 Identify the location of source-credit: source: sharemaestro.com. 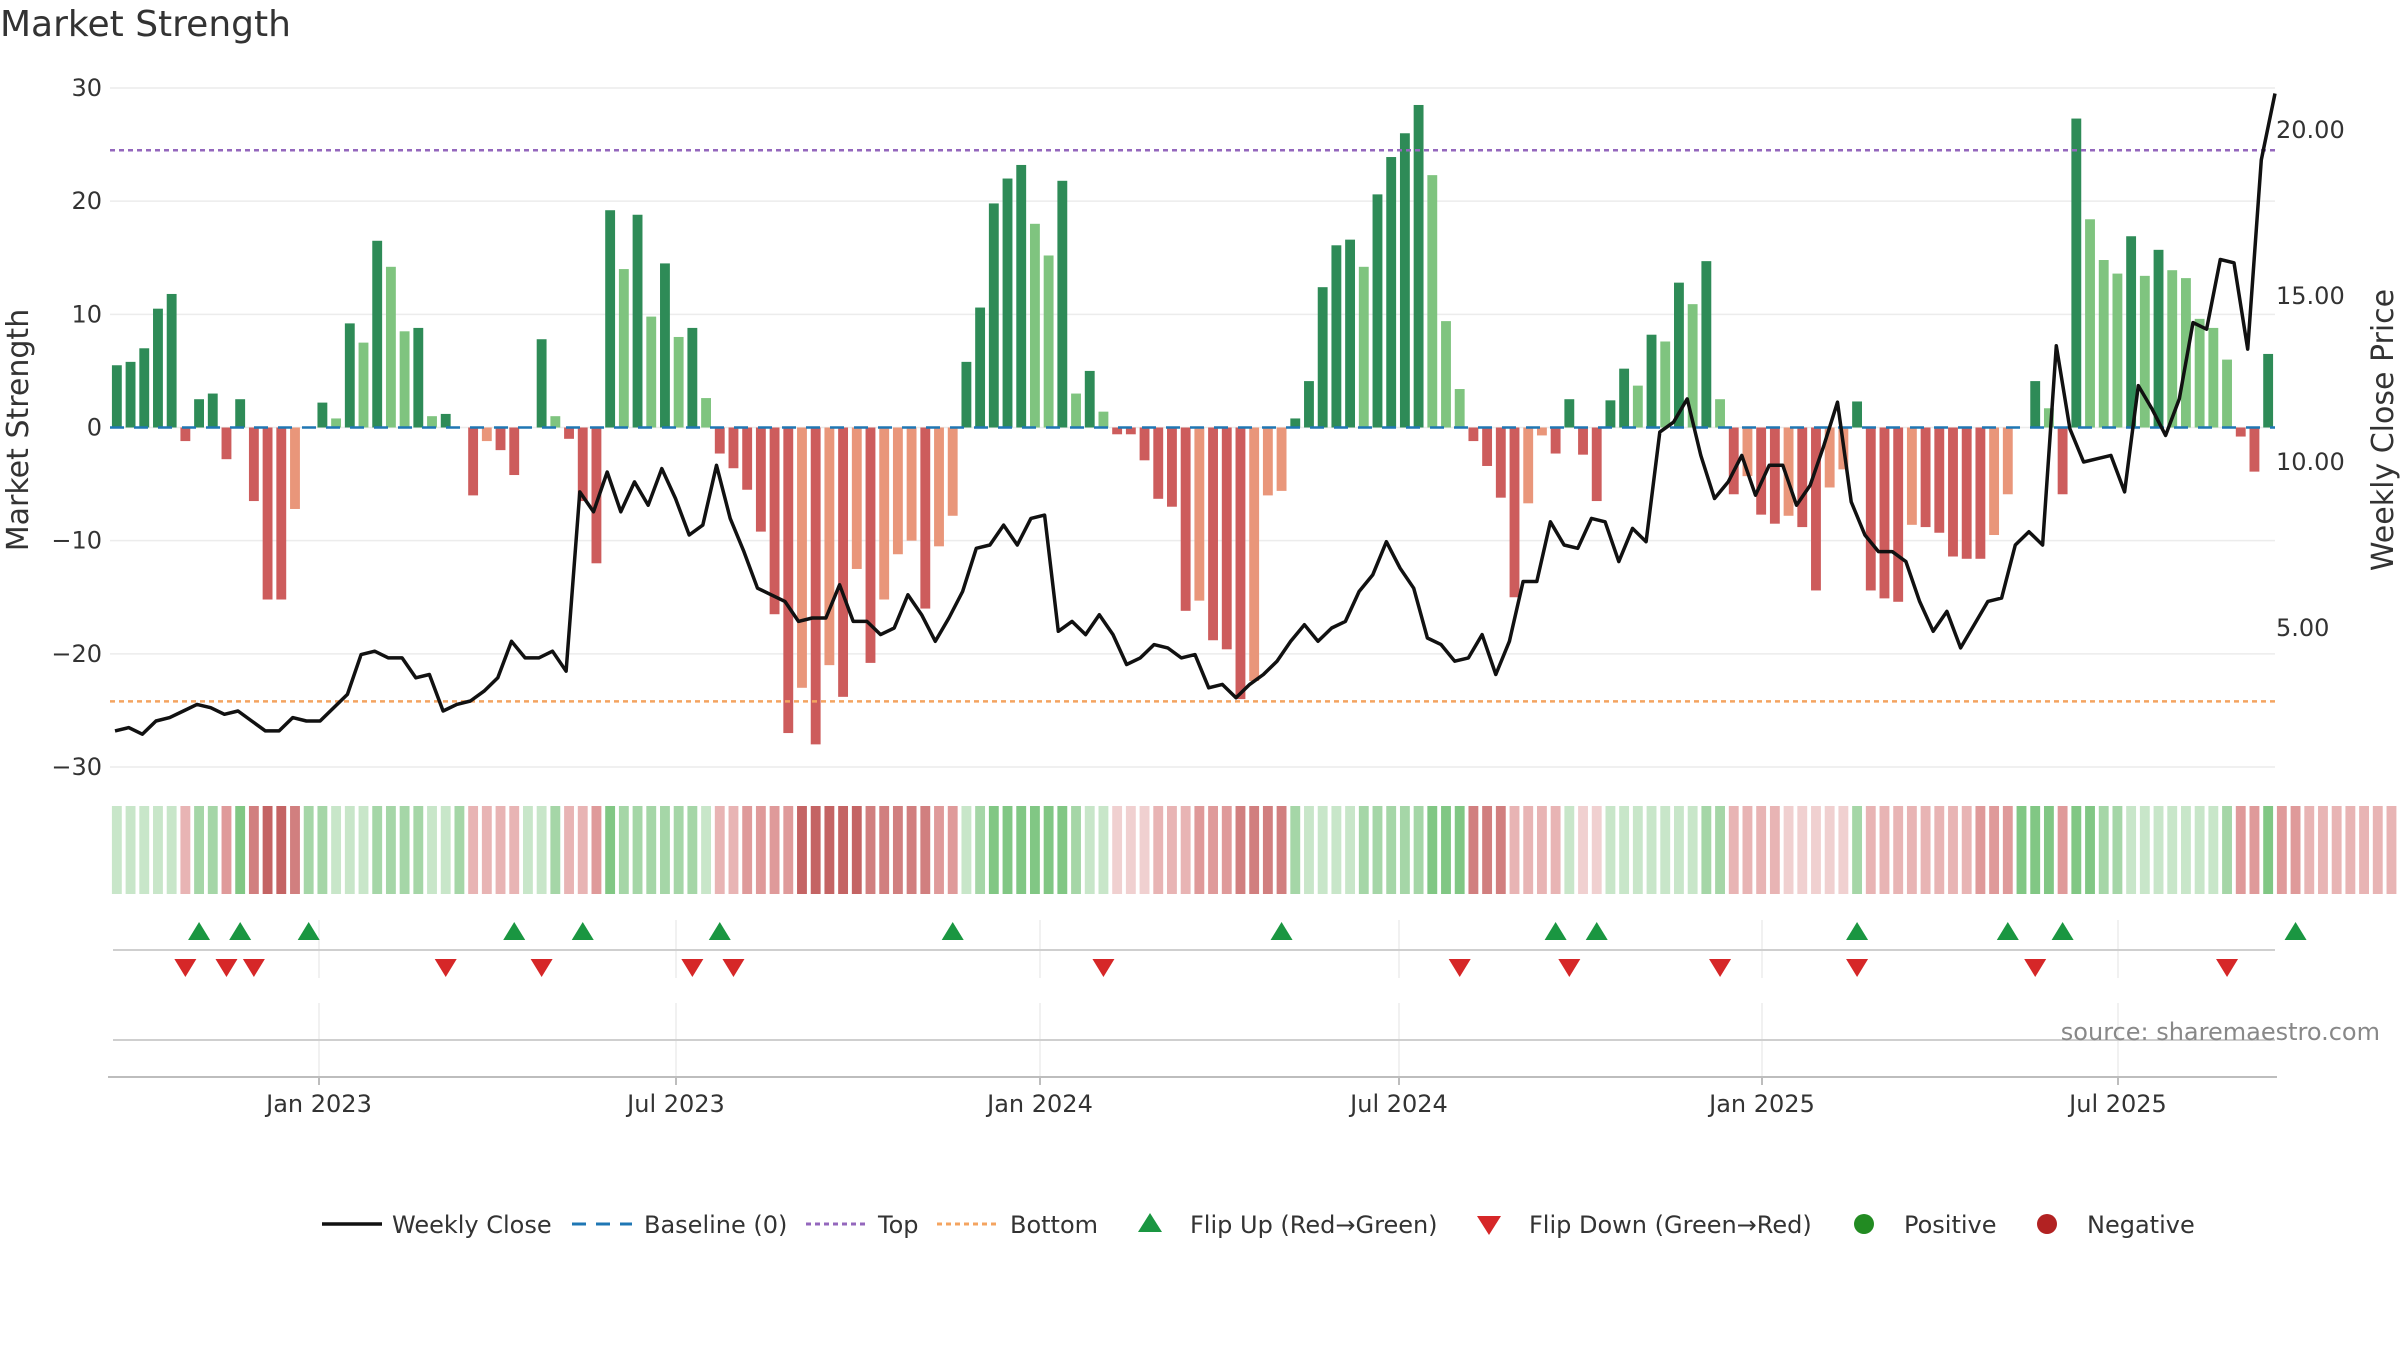
(2220, 1032).